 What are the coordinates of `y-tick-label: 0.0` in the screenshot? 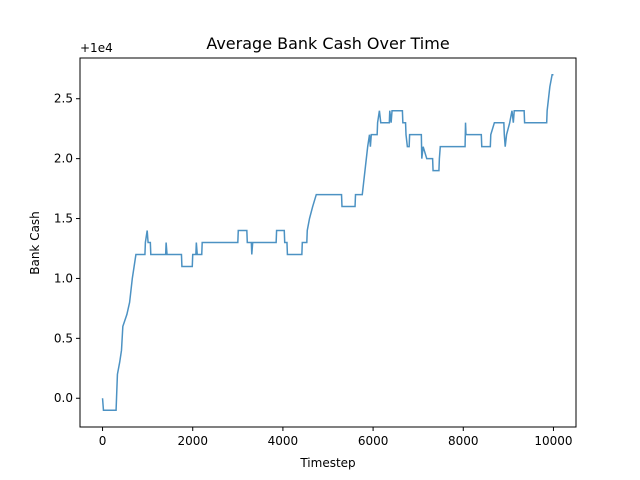 It's located at (63, 398).